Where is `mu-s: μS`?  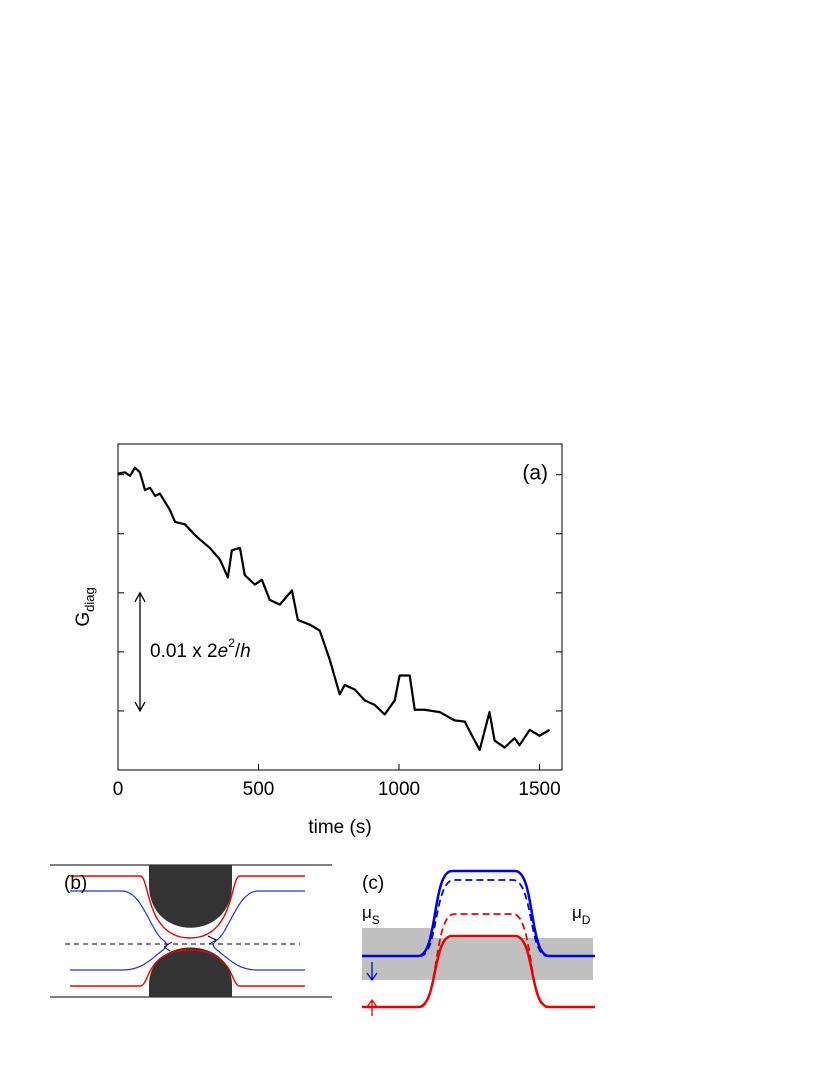 mu-s: μS is located at coordinates (371, 915).